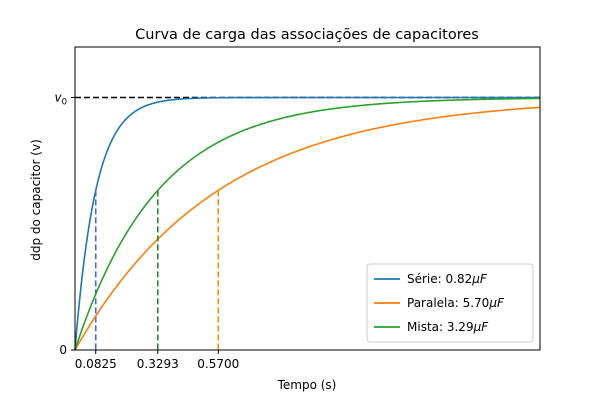  What do you see at coordinates (60, 99) in the screenshot?
I see `y-tick-label-1: v0` at bounding box center [60, 99].